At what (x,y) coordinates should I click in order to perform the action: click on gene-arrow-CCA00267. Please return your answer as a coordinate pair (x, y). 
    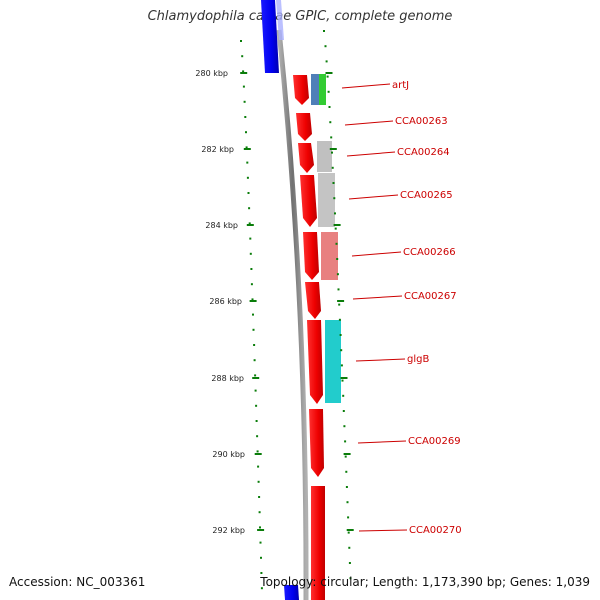
    Looking at the image, I should click on (313, 300).